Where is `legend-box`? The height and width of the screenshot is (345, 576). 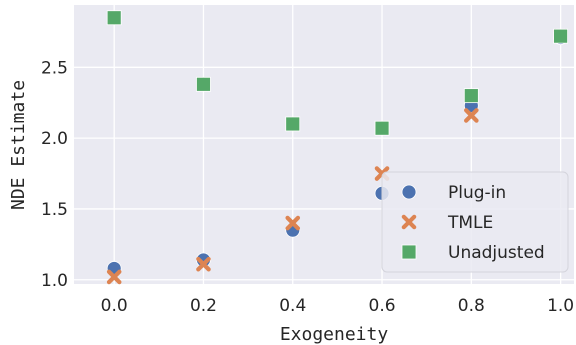
legend-box is located at coordinates (475, 222).